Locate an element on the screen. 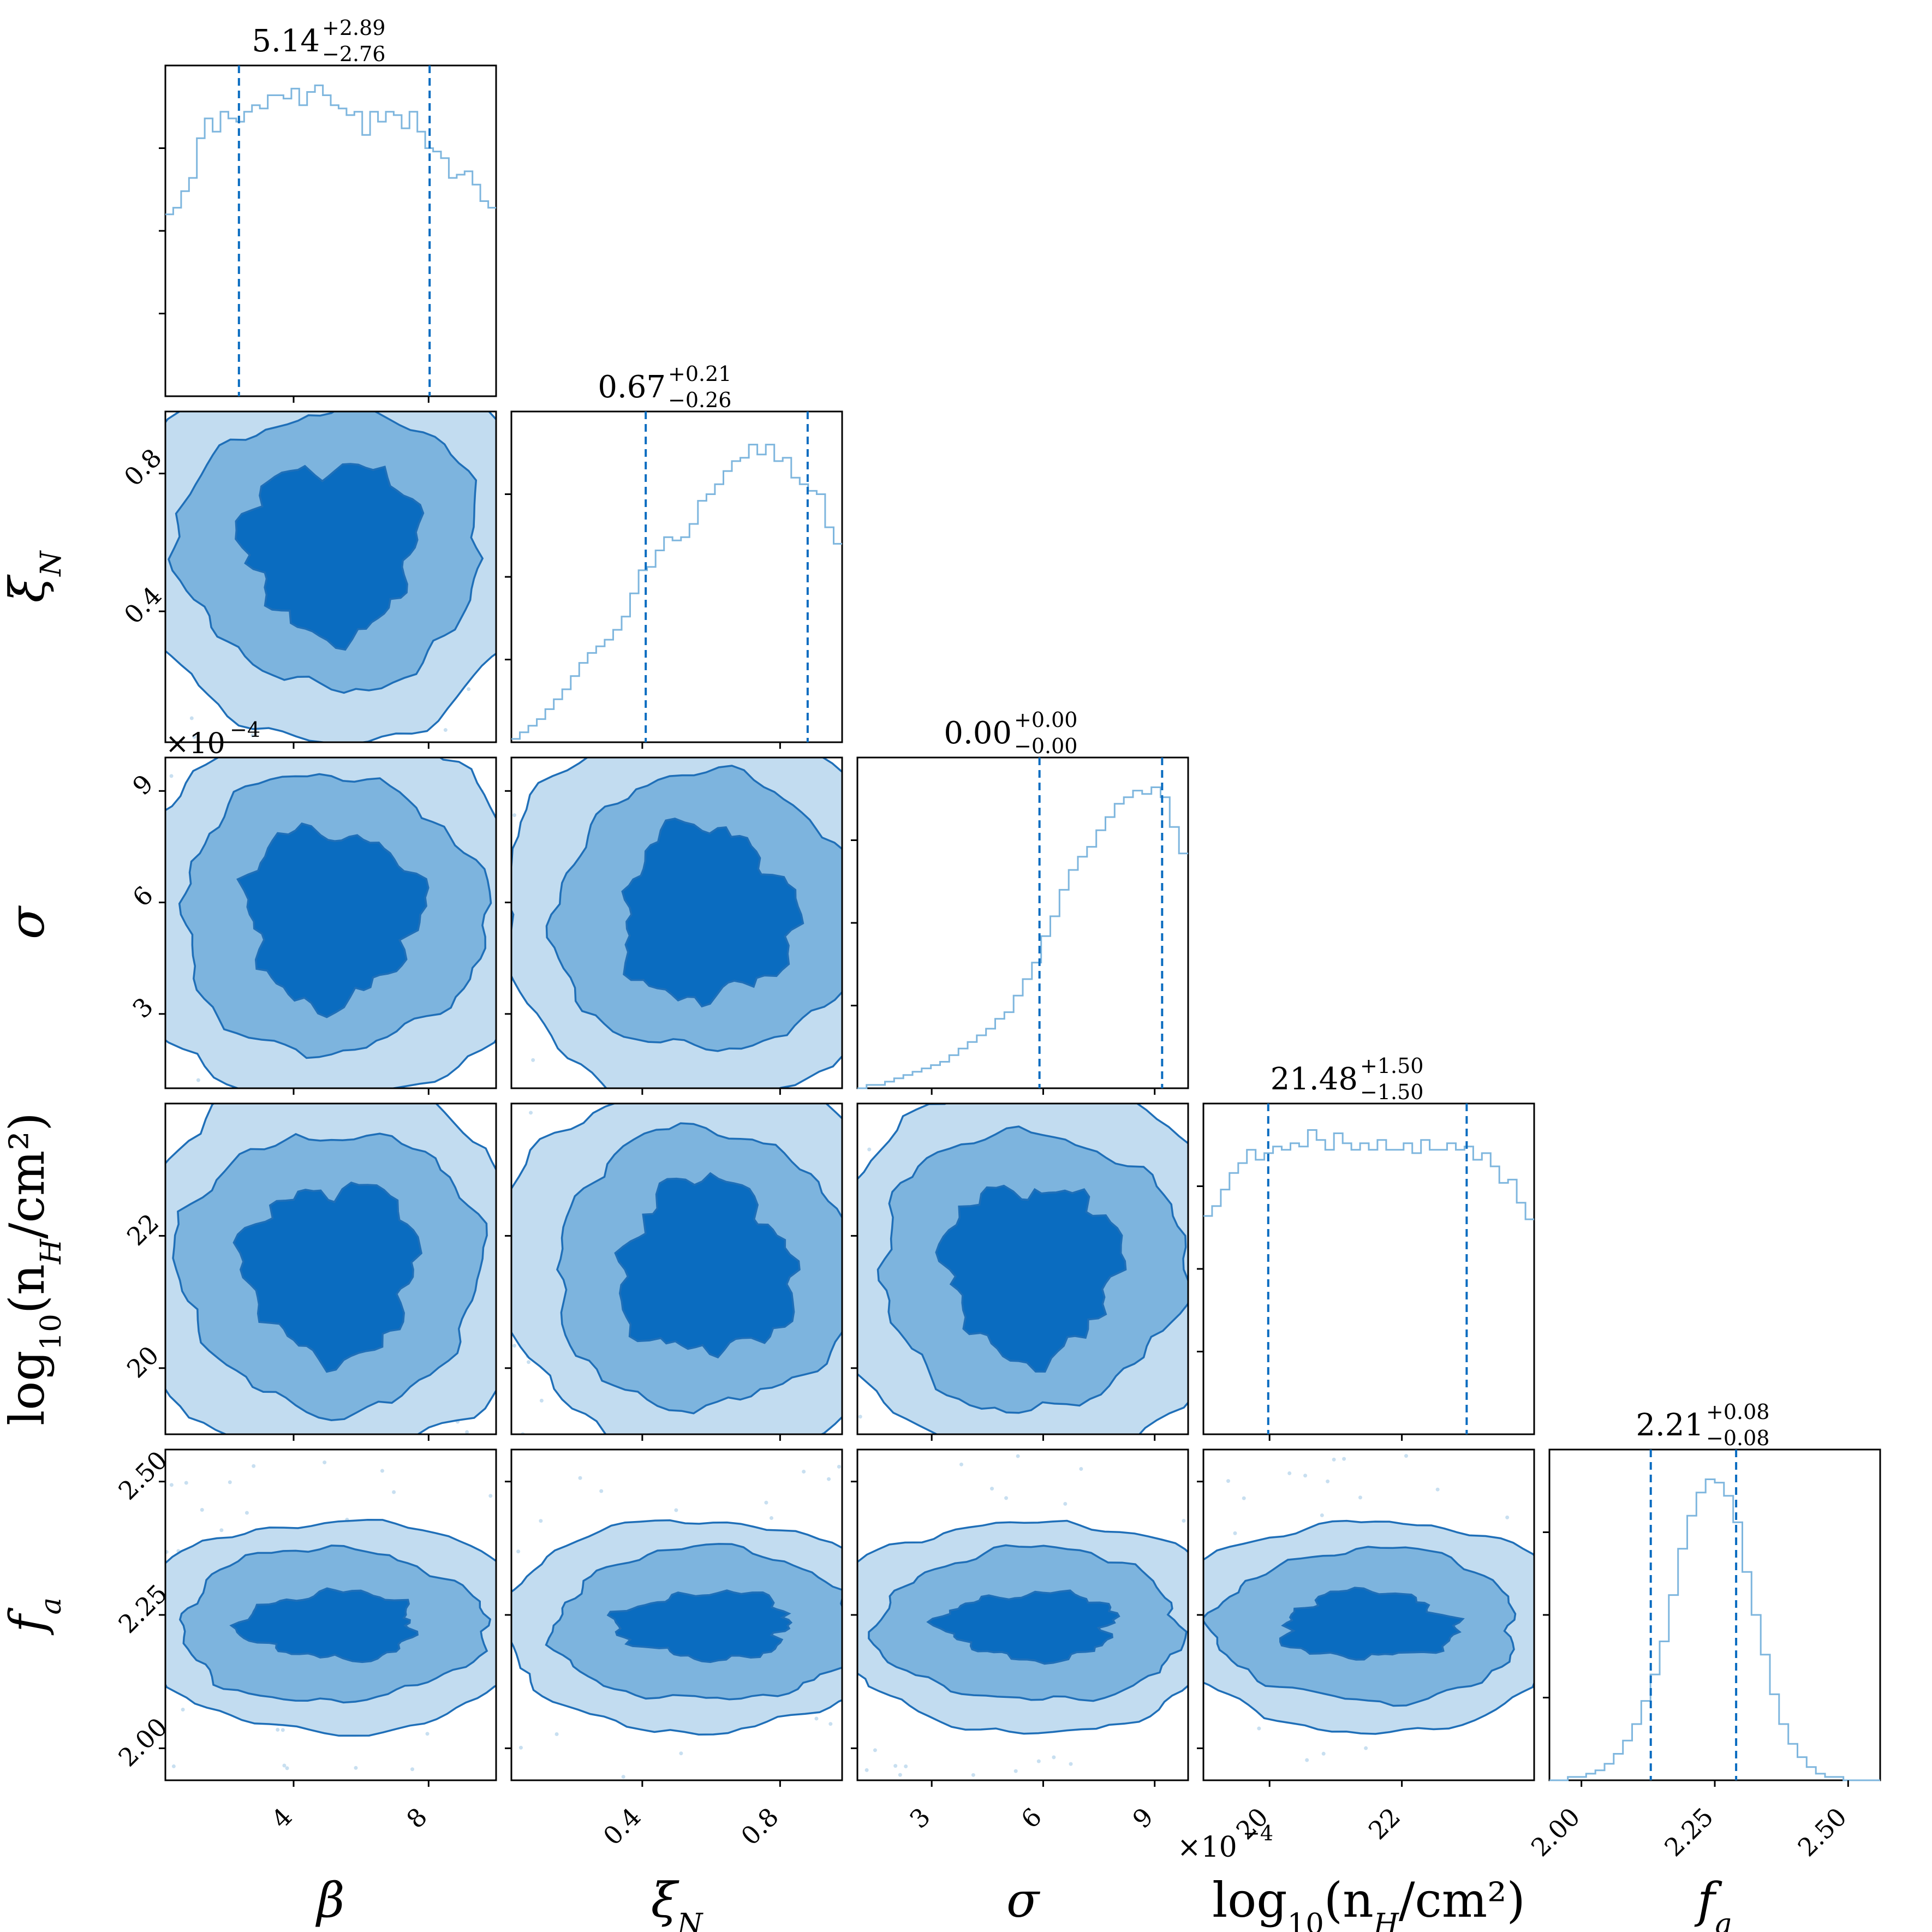 This screenshot has height=1932, width=1932. x-tick-label: 2.00 is located at coordinates (1555, 1832).